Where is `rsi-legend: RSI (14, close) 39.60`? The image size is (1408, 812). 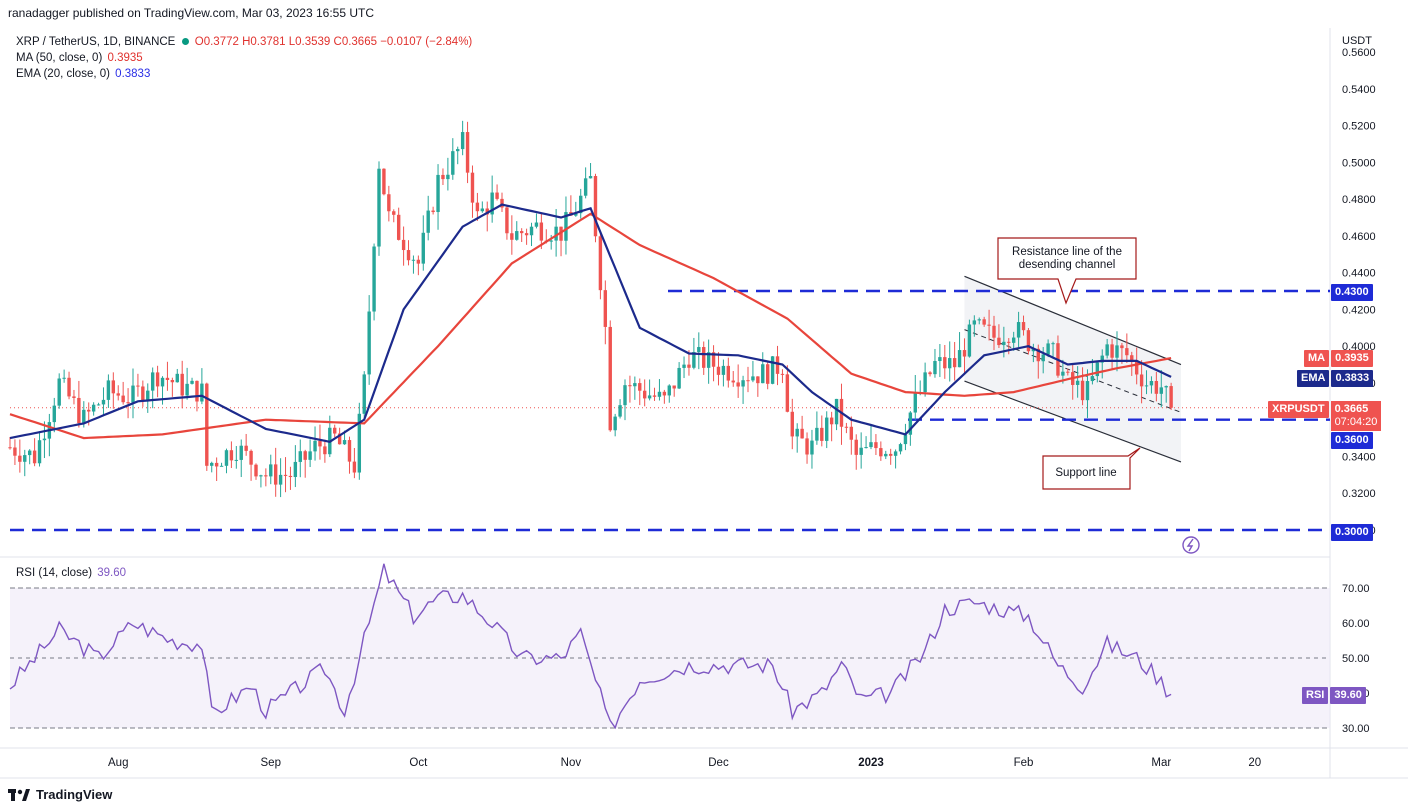
rsi-legend: RSI (14, close) 39.60 is located at coordinates (71, 573).